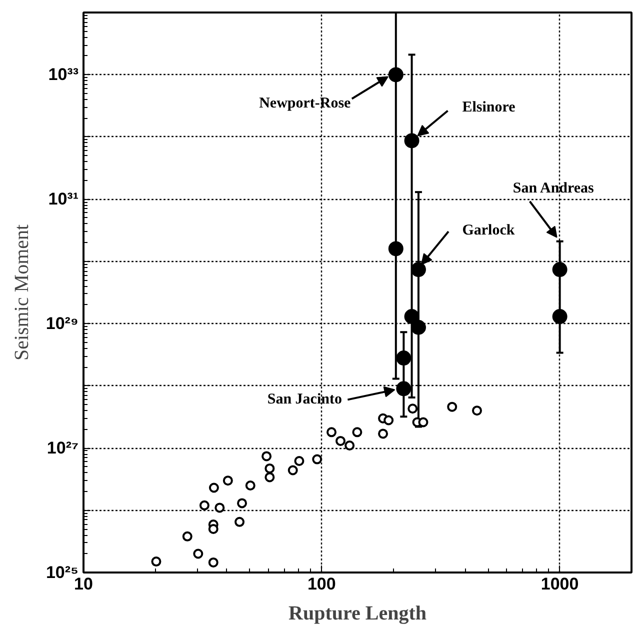 This screenshot has height=640, width=640. What do you see at coordinates (62, 448) in the screenshot?
I see `y-tick-label: 10²⁷` at bounding box center [62, 448].